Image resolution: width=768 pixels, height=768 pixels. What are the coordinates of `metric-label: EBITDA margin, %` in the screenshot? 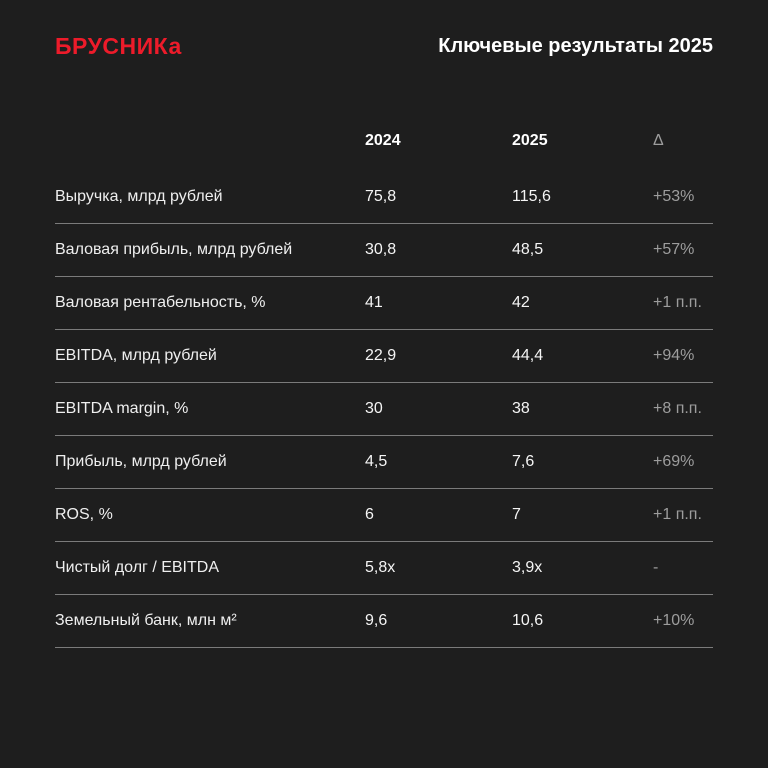 It's located at (122, 408).